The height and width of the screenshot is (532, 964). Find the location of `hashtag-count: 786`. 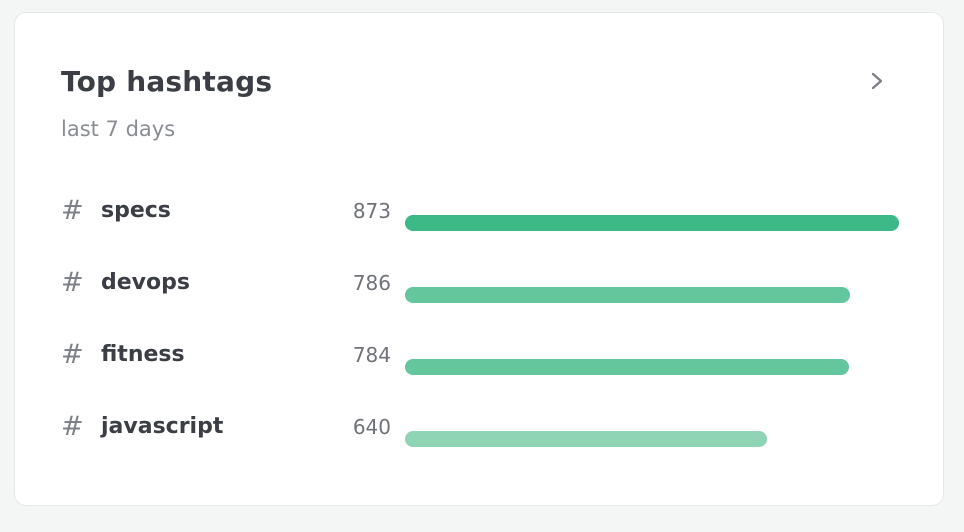

hashtag-count: 786 is located at coordinates (371, 283).